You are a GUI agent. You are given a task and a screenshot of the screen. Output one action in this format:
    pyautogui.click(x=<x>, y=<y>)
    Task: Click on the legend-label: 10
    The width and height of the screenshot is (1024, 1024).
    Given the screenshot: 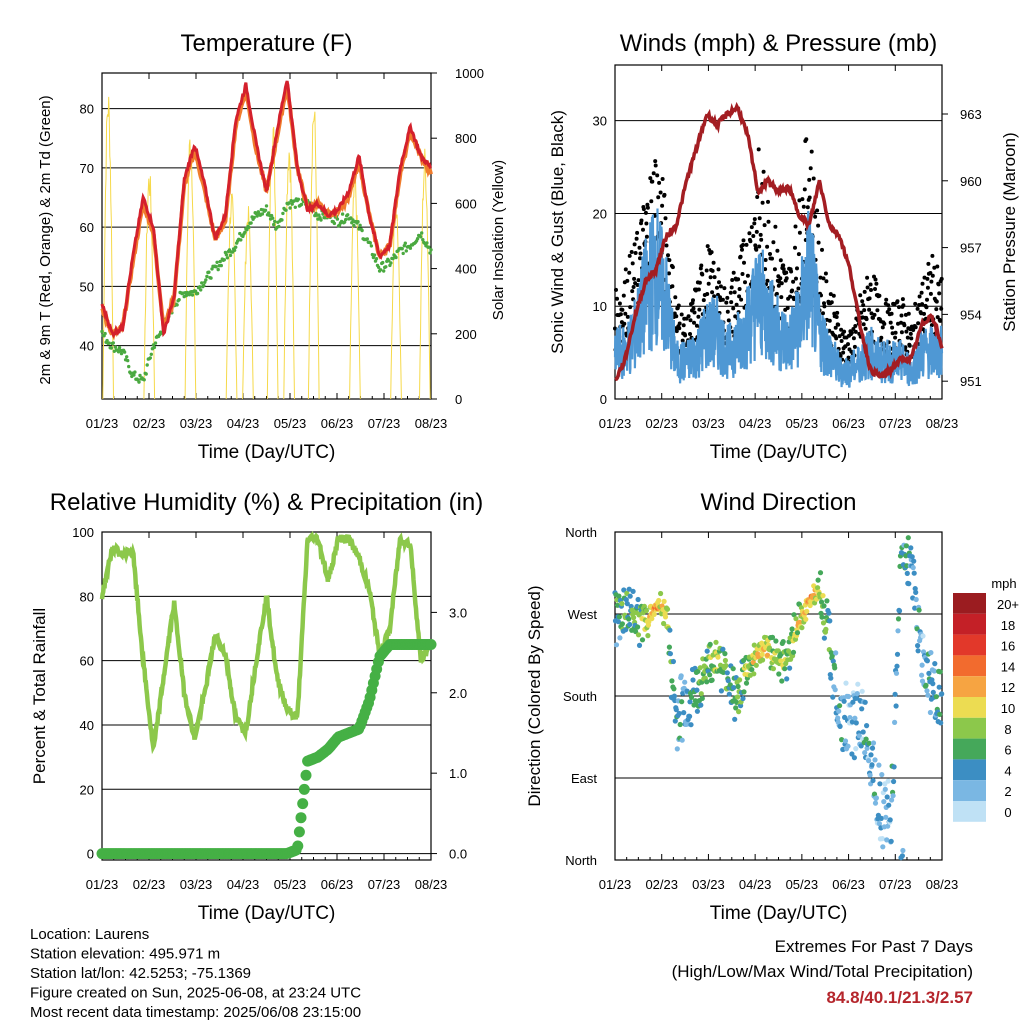 What is the action you would take?
    pyautogui.click(x=1008, y=708)
    